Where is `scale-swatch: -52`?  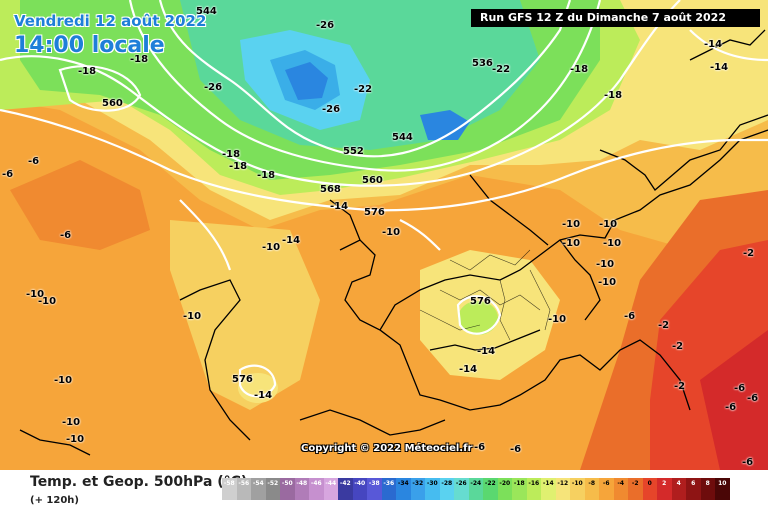
scale-swatch: -52 is located at coordinates (272, 489).